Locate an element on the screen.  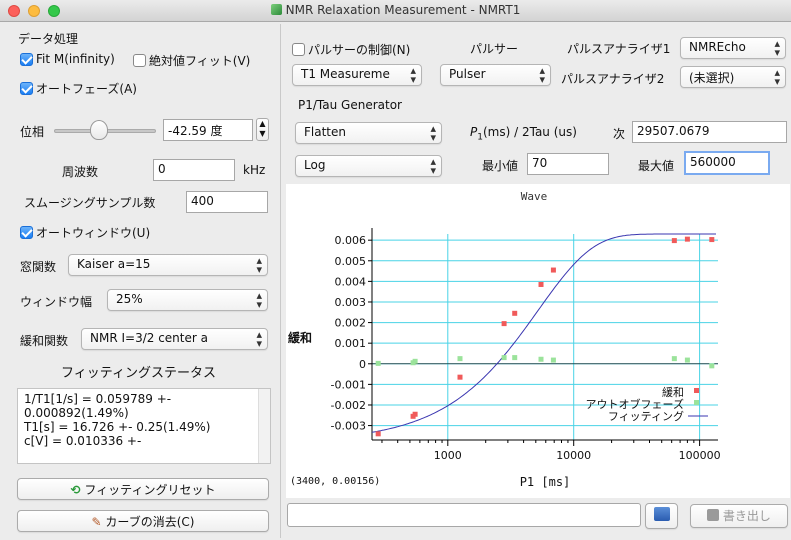
y-tick-label: -0.001 is located at coordinates (348, 384).